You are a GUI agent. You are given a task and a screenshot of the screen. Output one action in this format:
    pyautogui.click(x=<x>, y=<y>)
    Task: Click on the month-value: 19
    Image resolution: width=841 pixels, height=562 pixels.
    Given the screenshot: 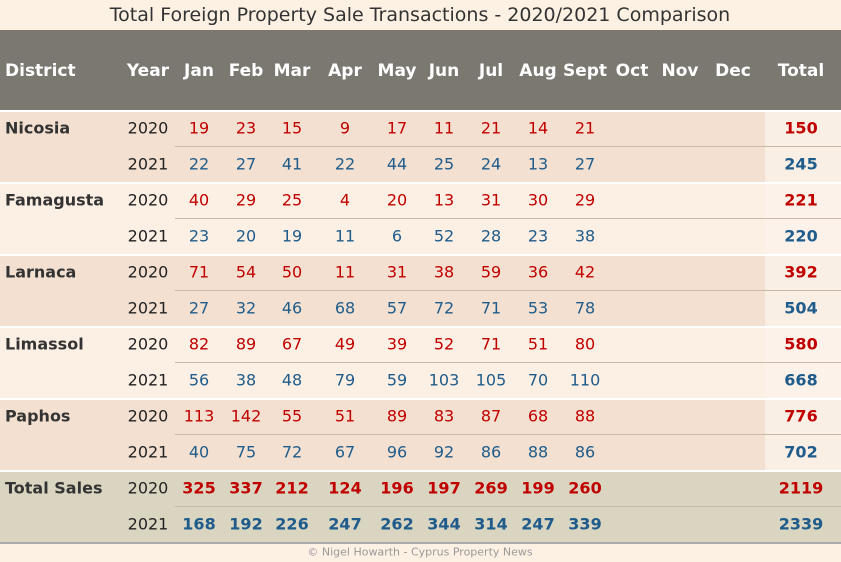 What is the action you would take?
    pyautogui.click(x=292, y=236)
    